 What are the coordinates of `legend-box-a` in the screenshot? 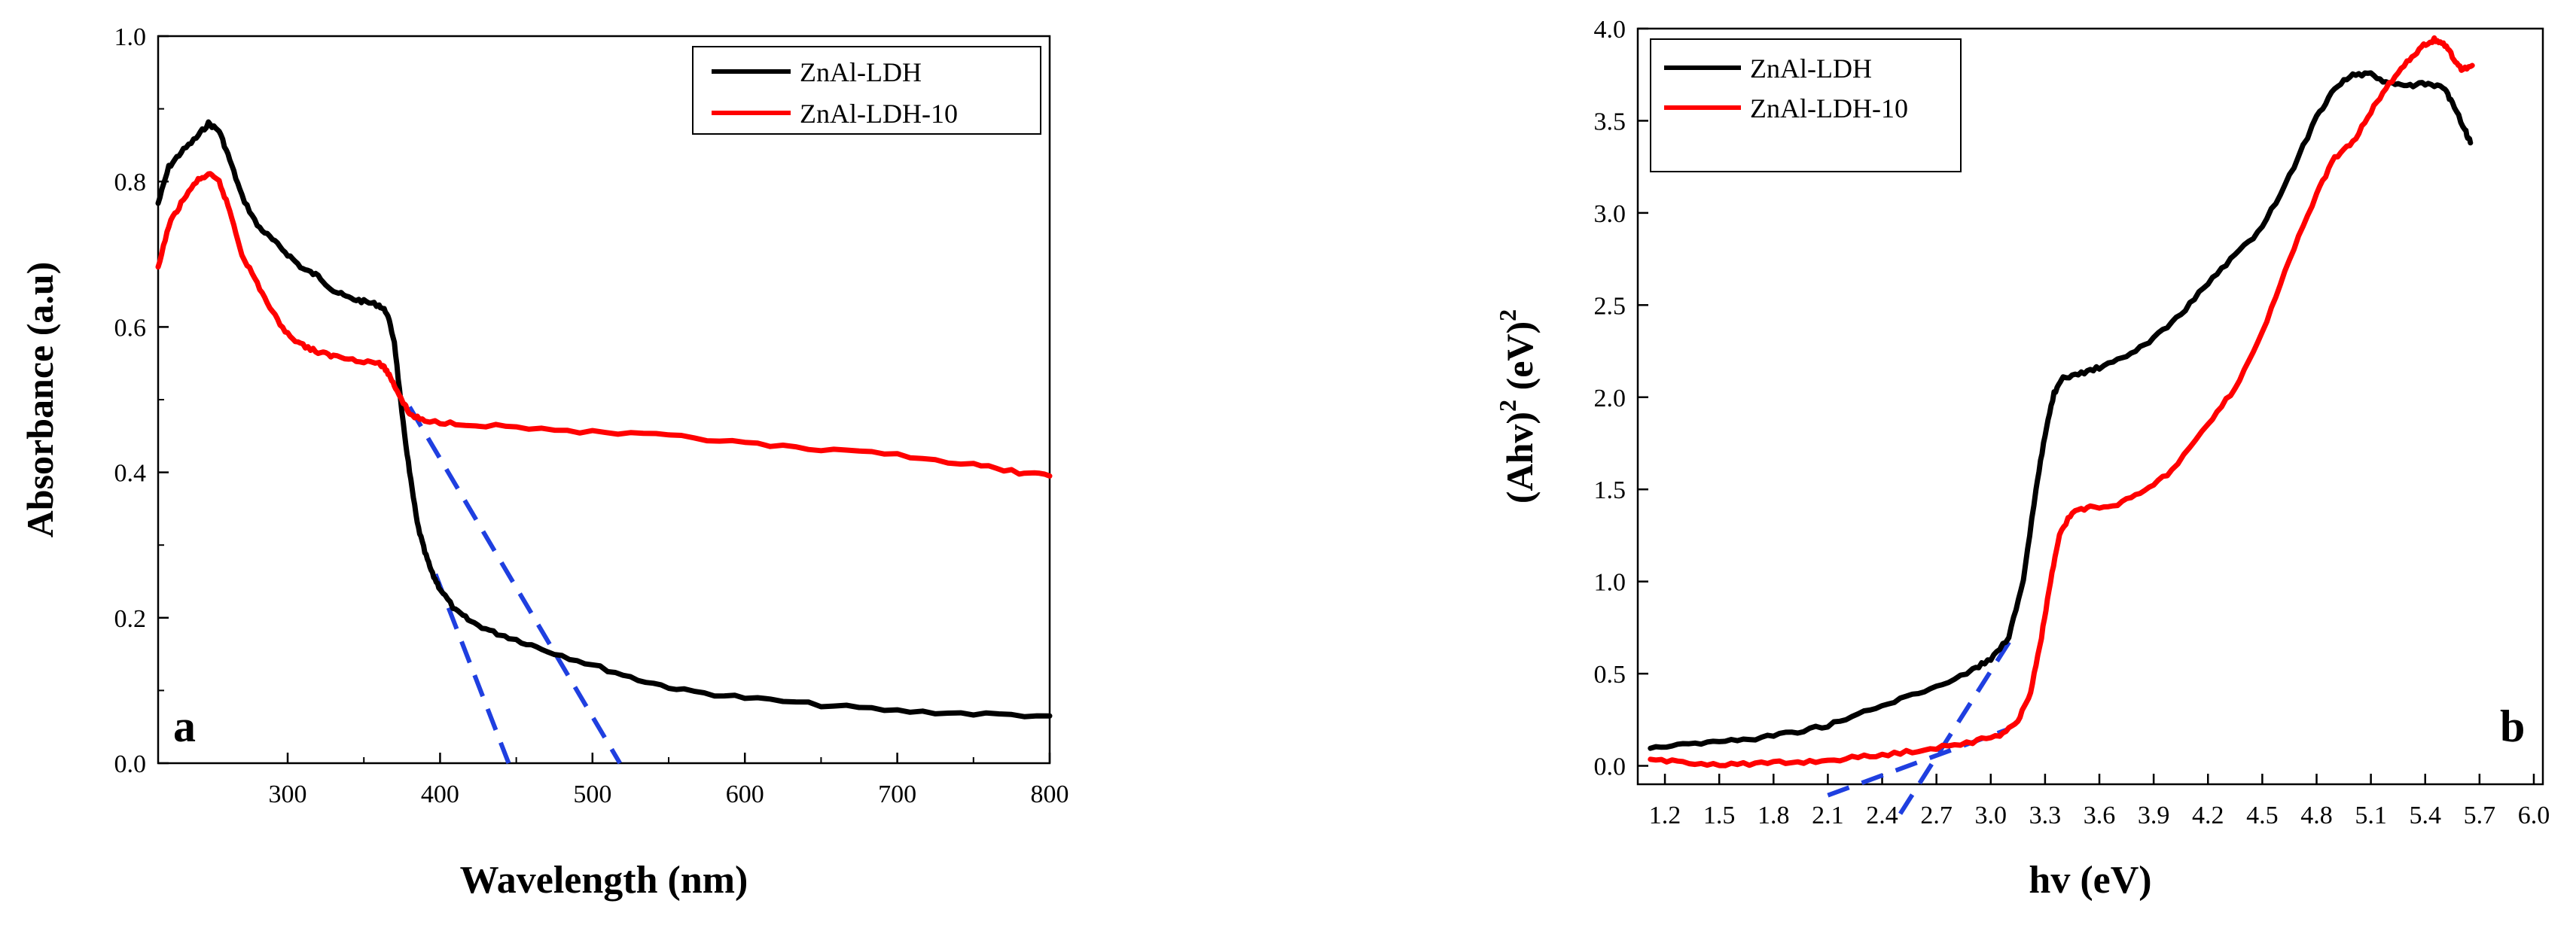 It's located at (866, 90).